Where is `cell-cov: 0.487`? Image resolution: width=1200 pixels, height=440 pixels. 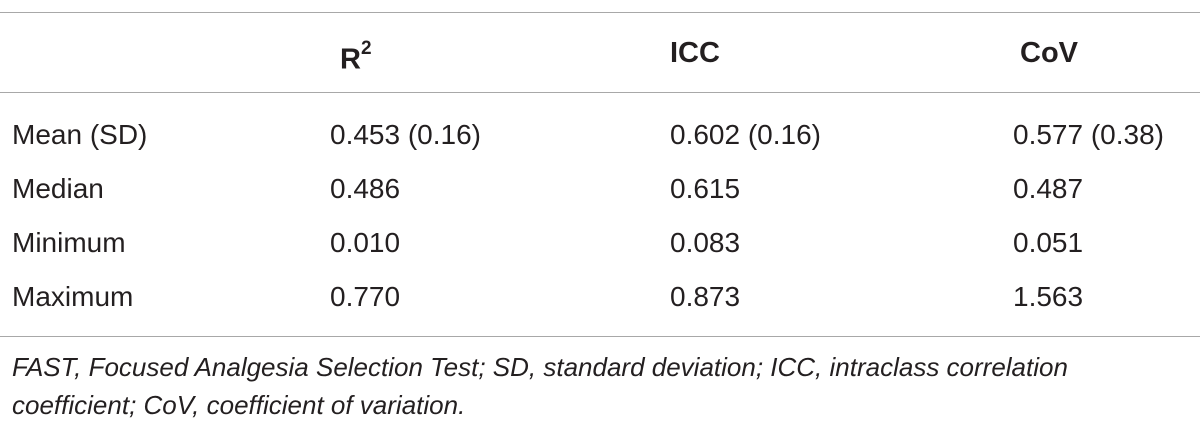
cell-cov: 0.487 is located at coordinates (1048, 188).